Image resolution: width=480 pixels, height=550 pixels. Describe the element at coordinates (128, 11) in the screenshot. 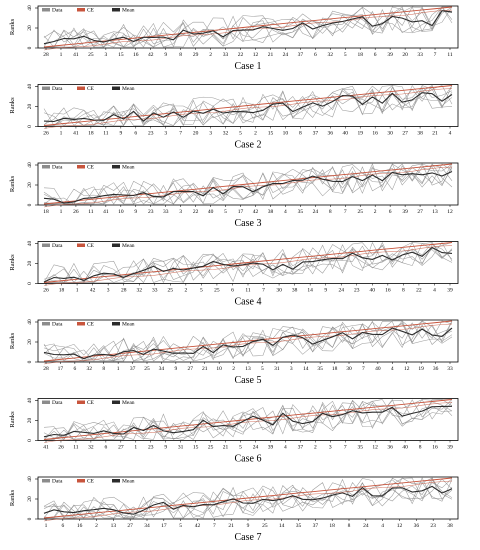

I see `legend-label: Mean` at that location.